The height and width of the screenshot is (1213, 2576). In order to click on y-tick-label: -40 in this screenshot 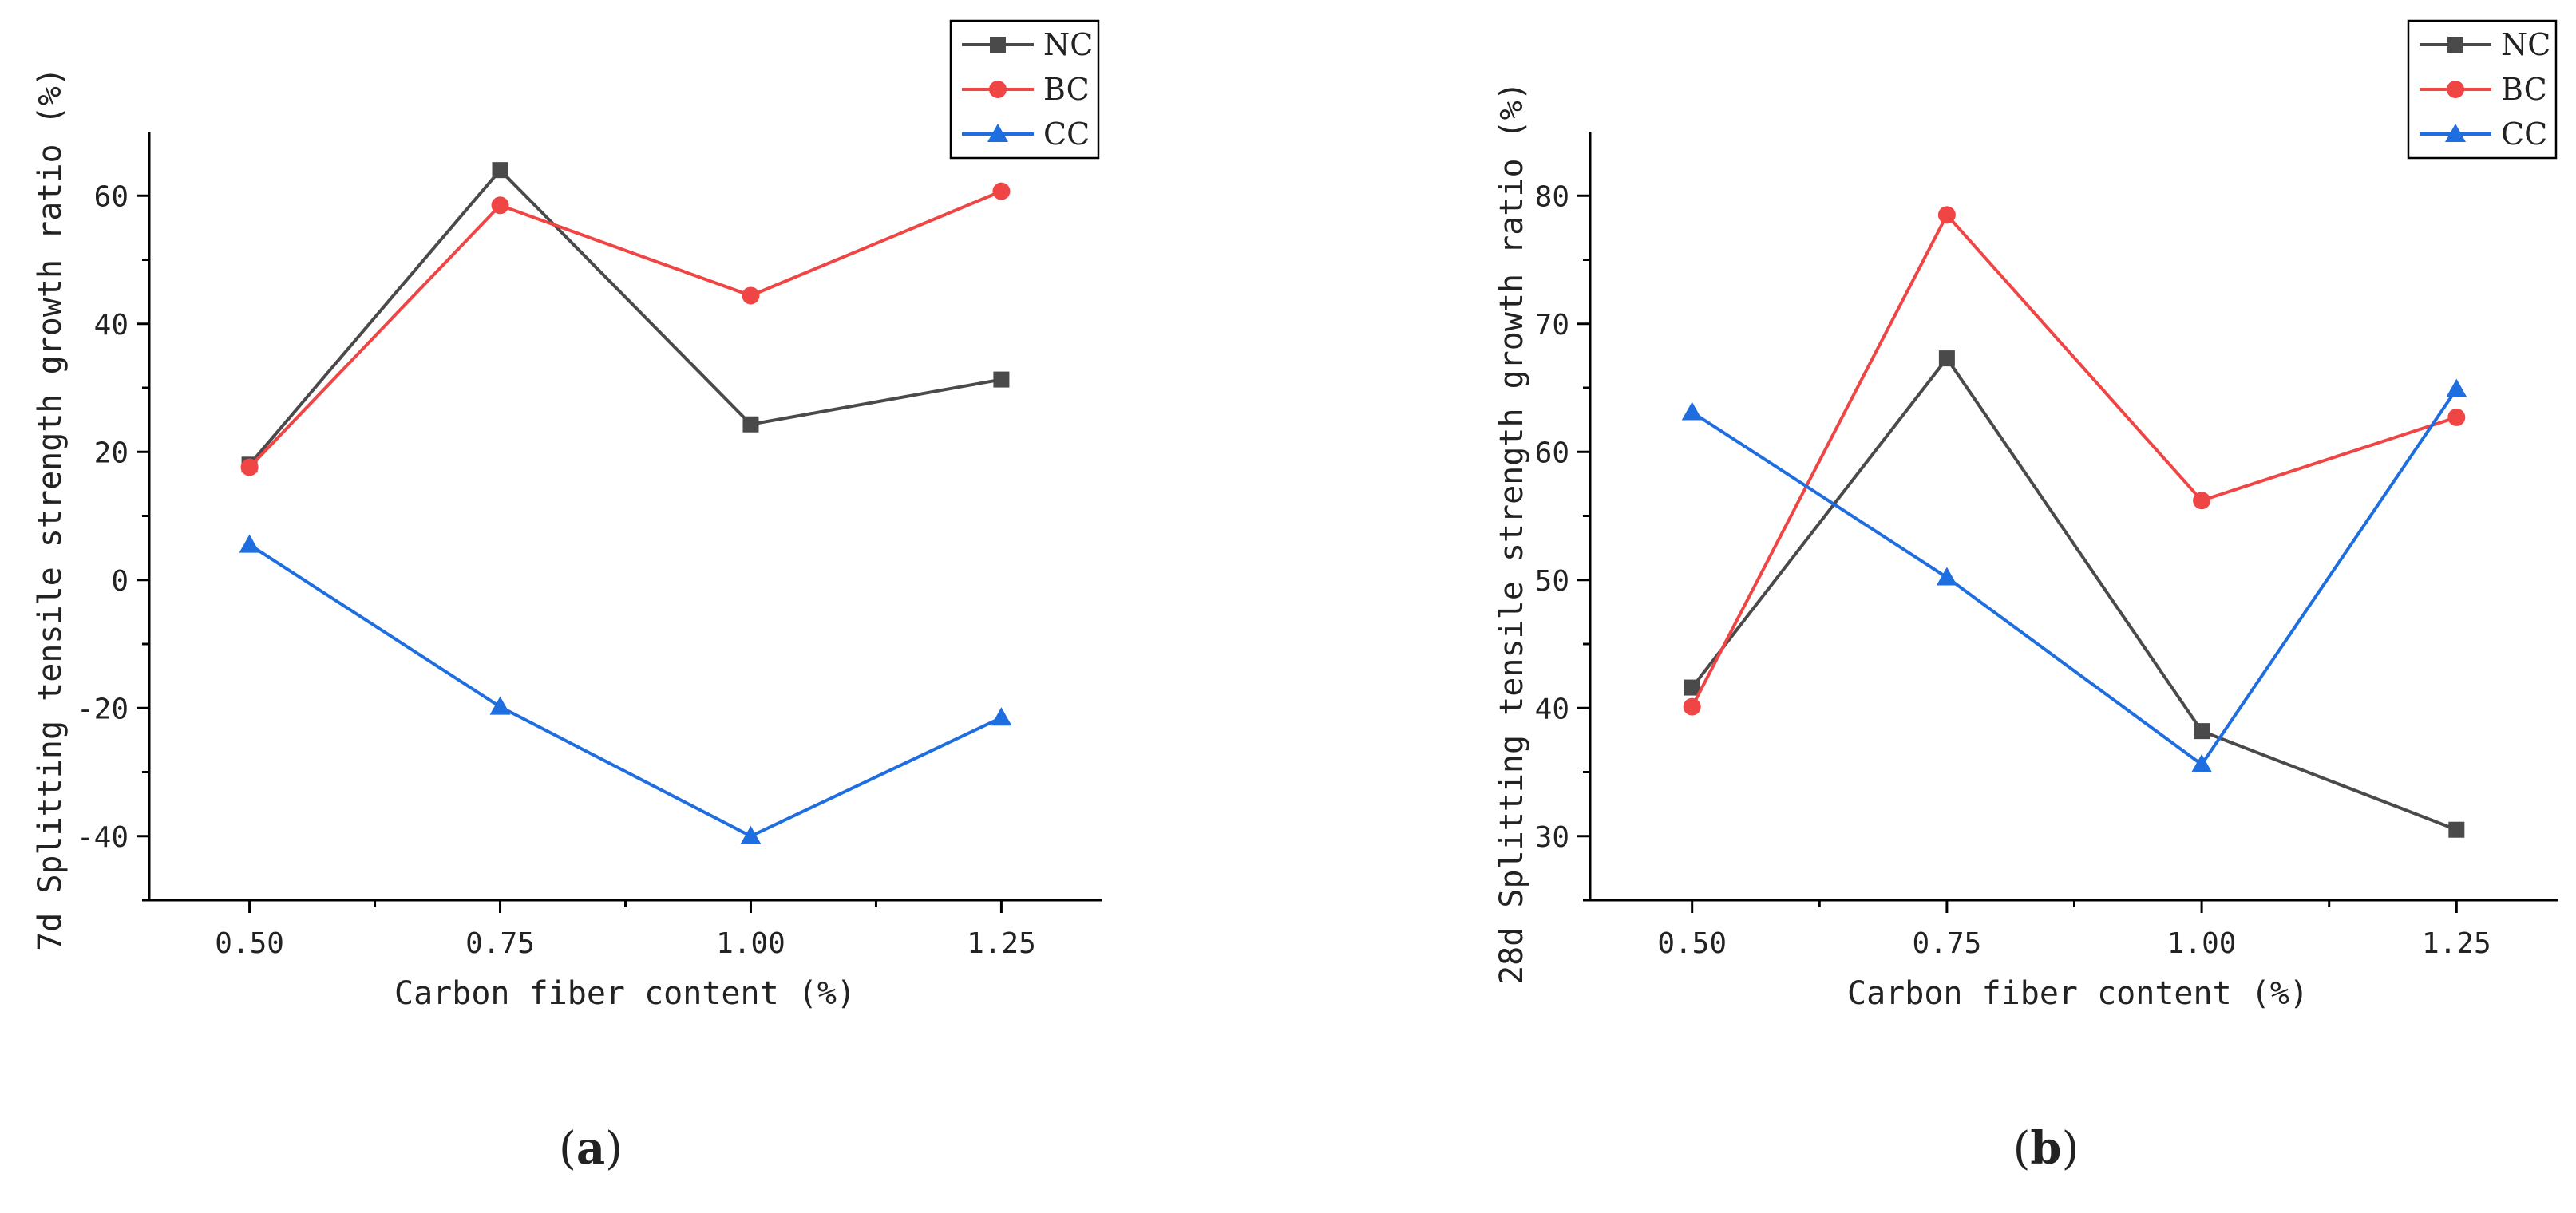, I will do `click(103, 837)`.